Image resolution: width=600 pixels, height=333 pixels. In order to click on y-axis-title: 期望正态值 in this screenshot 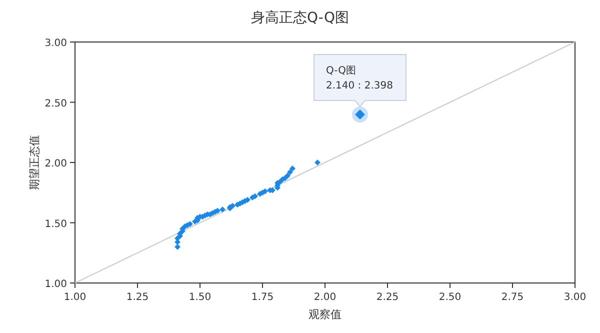, I will do `click(34, 162)`.